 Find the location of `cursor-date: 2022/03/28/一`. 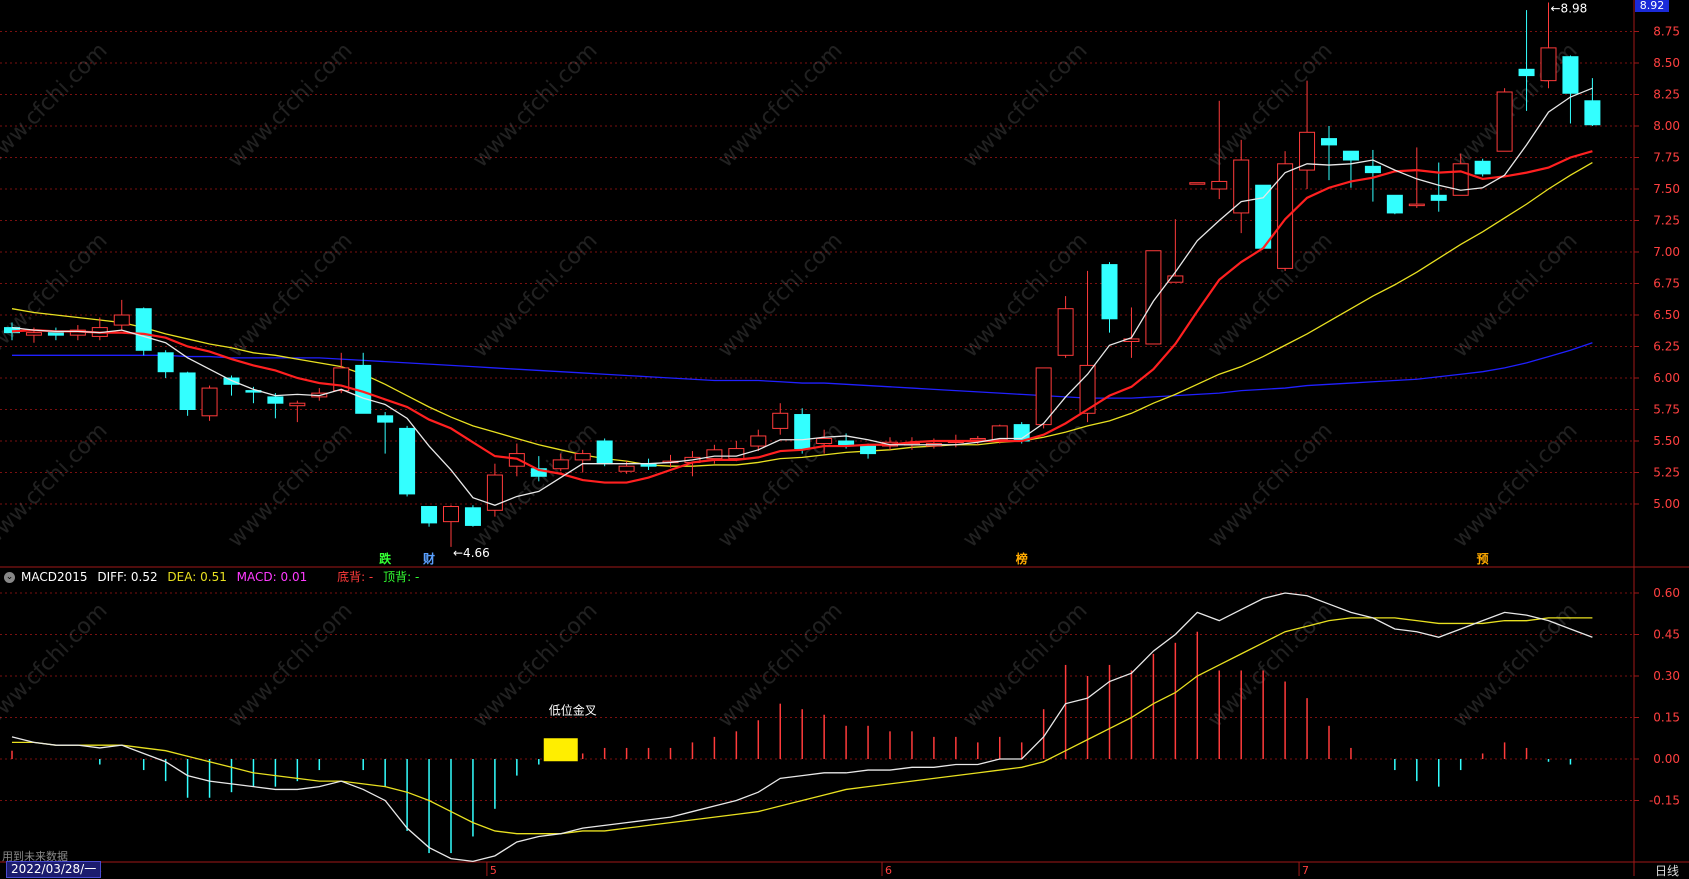

cursor-date: 2022/03/28/一 is located at coordinates (54, 869).